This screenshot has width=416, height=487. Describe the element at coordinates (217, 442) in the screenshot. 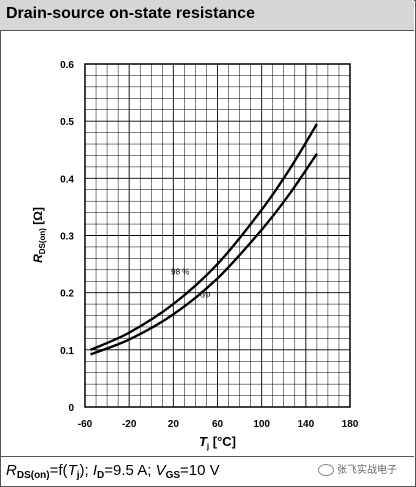

I see `x-axis-title: Tj [°C]` at that location.